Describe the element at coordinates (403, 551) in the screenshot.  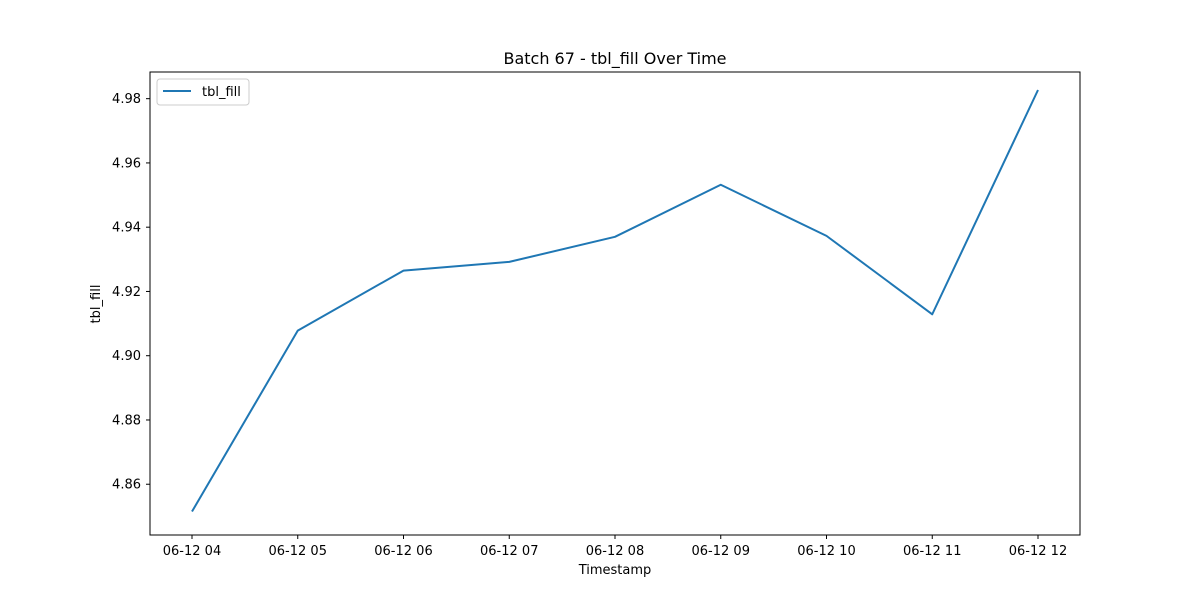
I see `x-tick-label: 06-12 06` at that location.